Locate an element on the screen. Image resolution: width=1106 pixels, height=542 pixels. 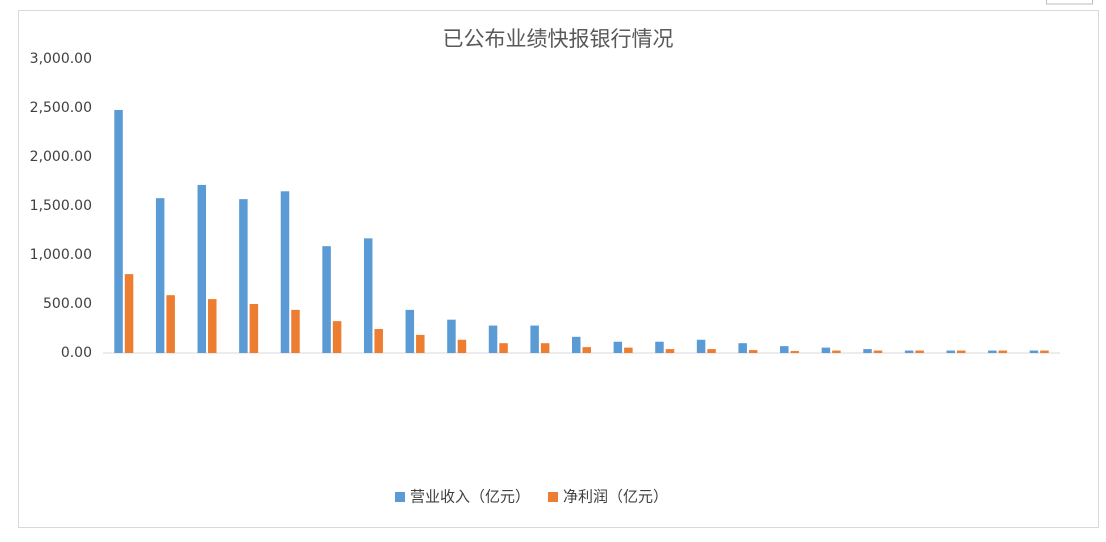
y-tick-label: 0.00 is located at coordinates (76, 353).